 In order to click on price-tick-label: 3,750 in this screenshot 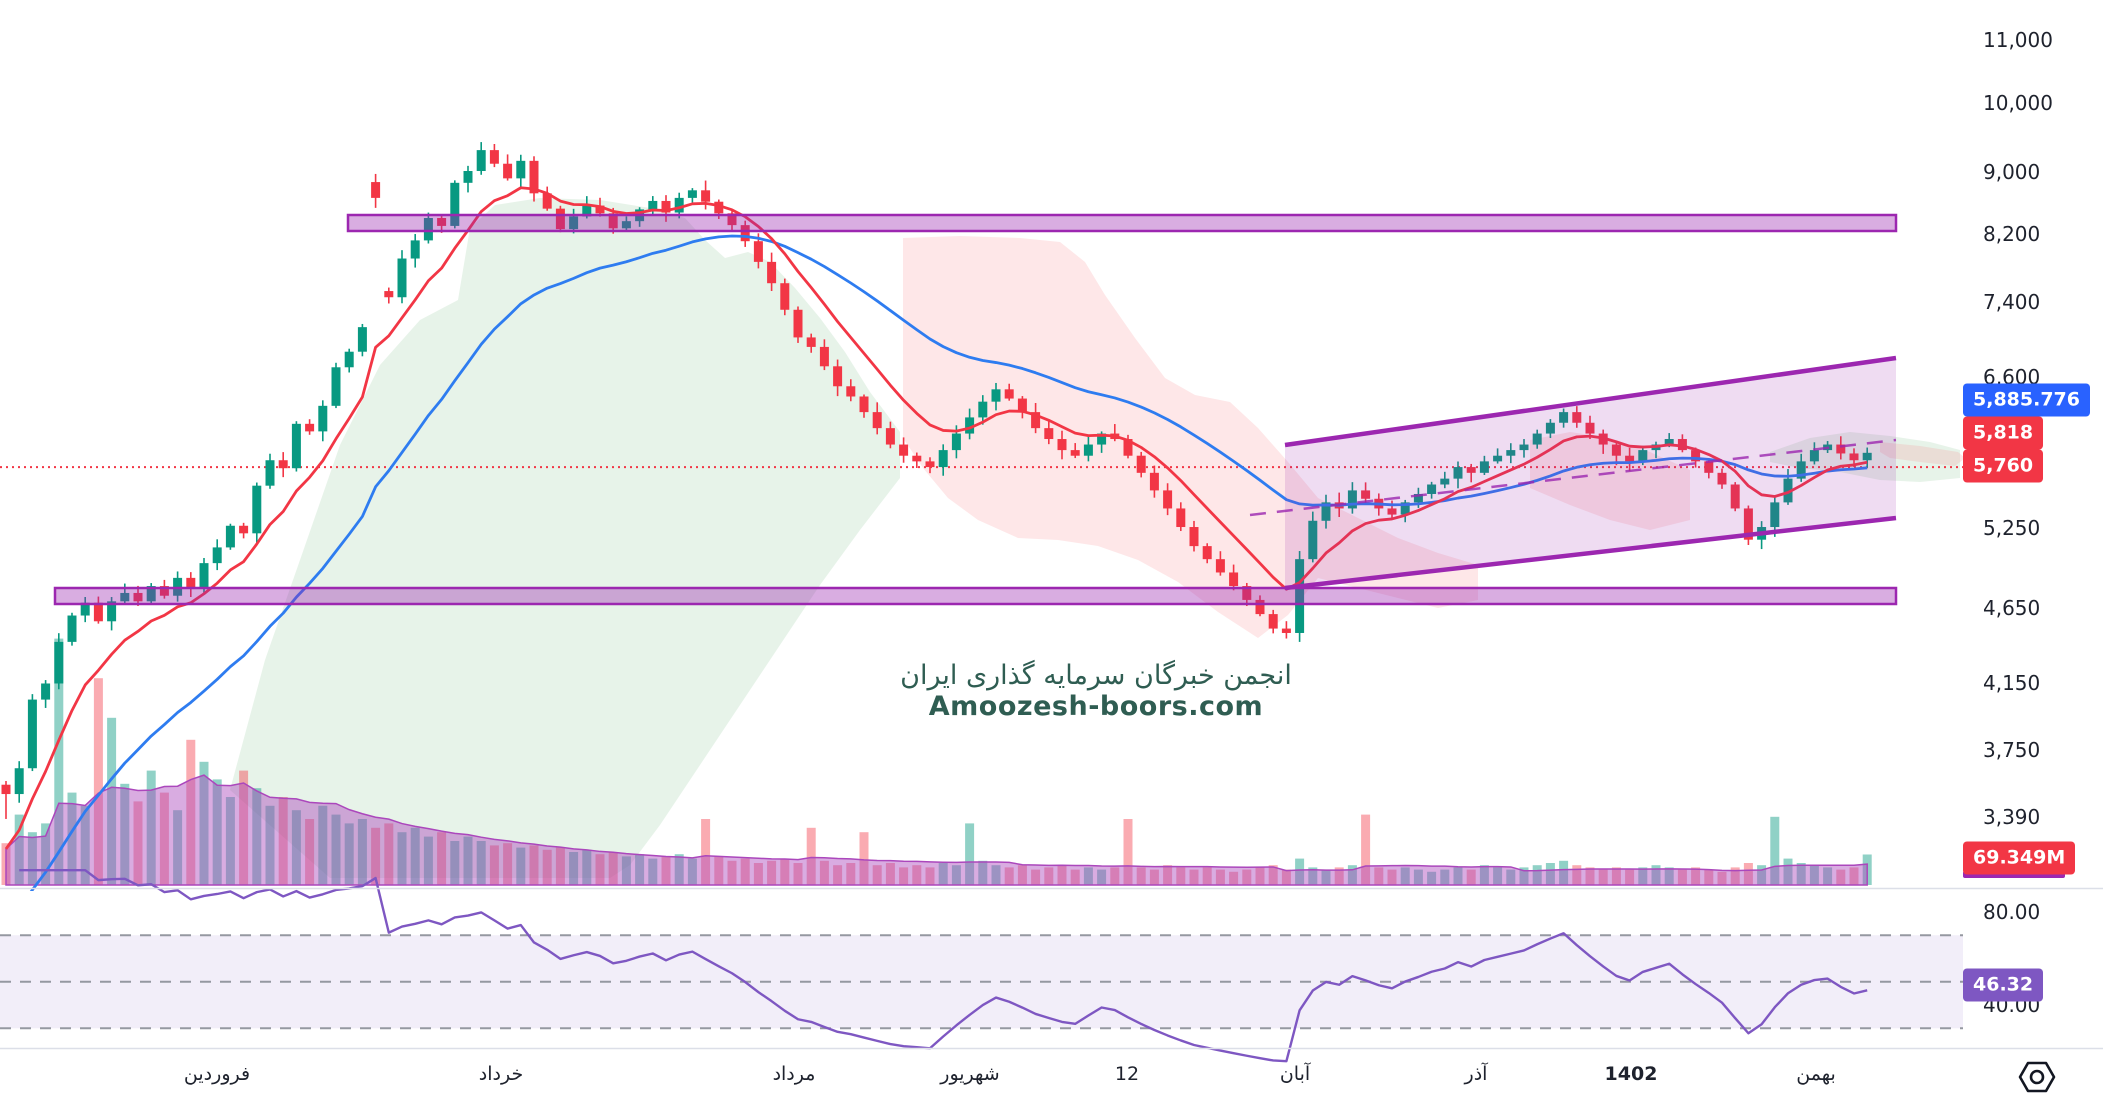, I will do `click(2012, 750)`.